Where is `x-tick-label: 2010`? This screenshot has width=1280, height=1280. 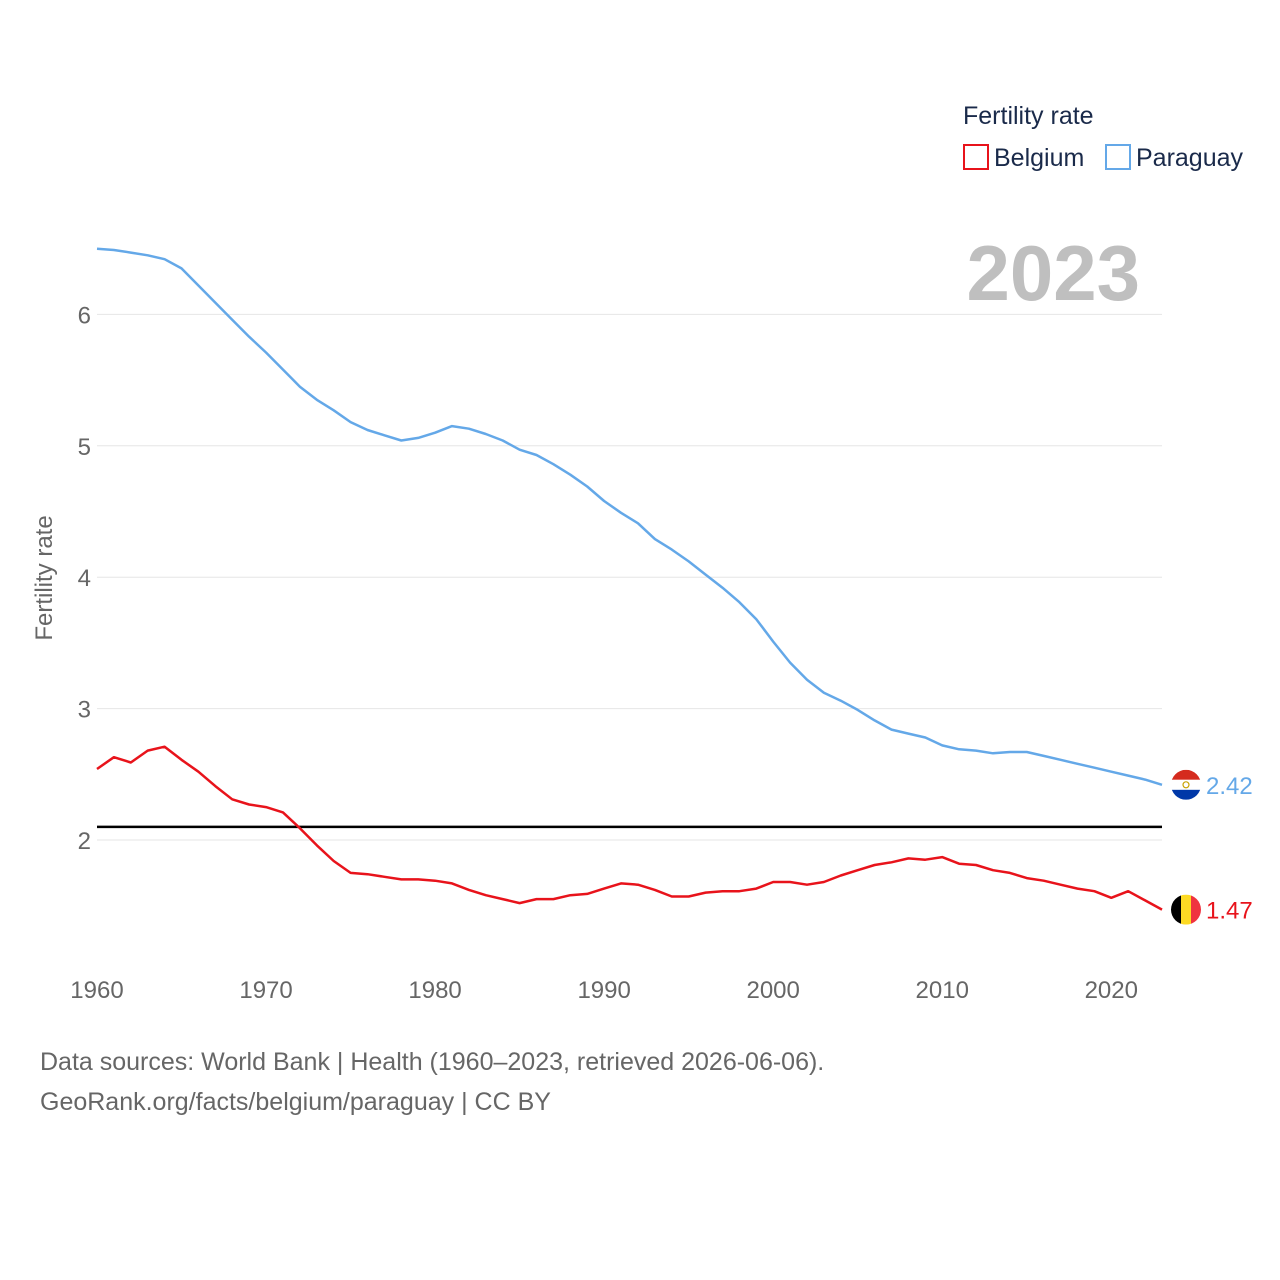
x-tick-label: 2010 is located at coordinates (942, 990).